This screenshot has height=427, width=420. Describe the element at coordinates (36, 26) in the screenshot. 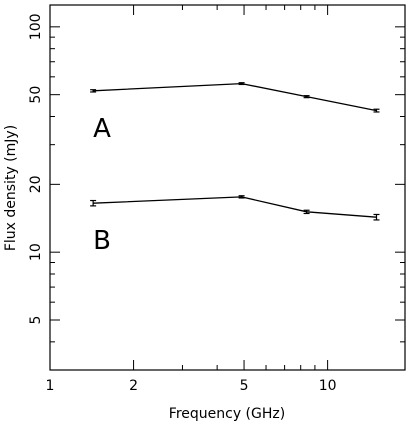

I see `y-tick-label: 100` at that location.